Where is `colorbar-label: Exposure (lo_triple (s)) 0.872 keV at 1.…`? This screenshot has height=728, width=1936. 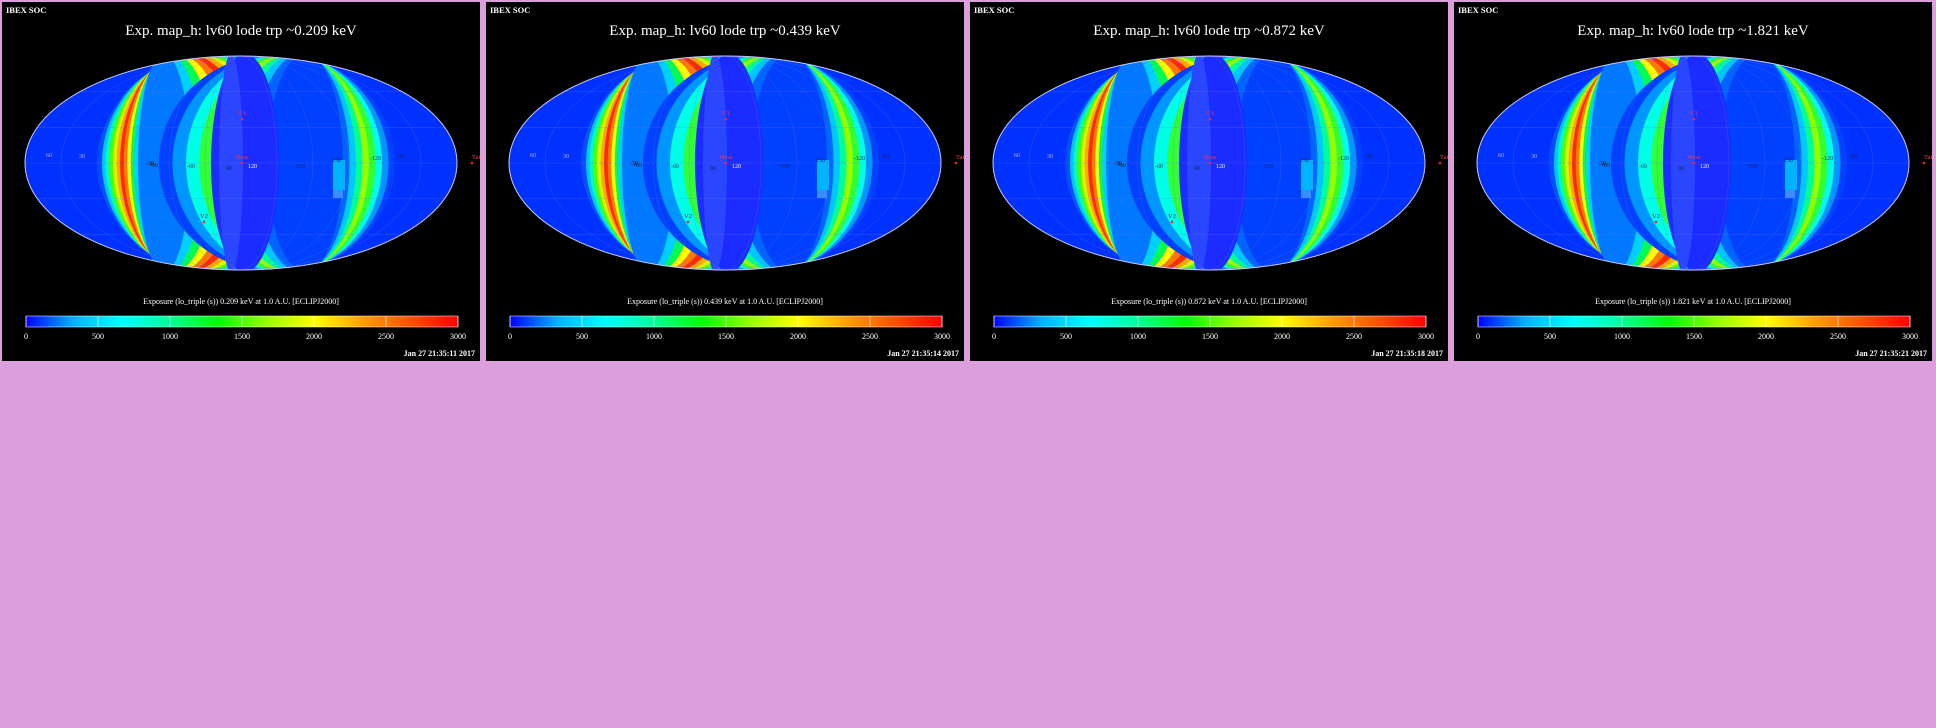 colorbar-label: Exposure (lo_triple (s)) 0.872 keV at 1.… is located at coordinates (1209, 301).